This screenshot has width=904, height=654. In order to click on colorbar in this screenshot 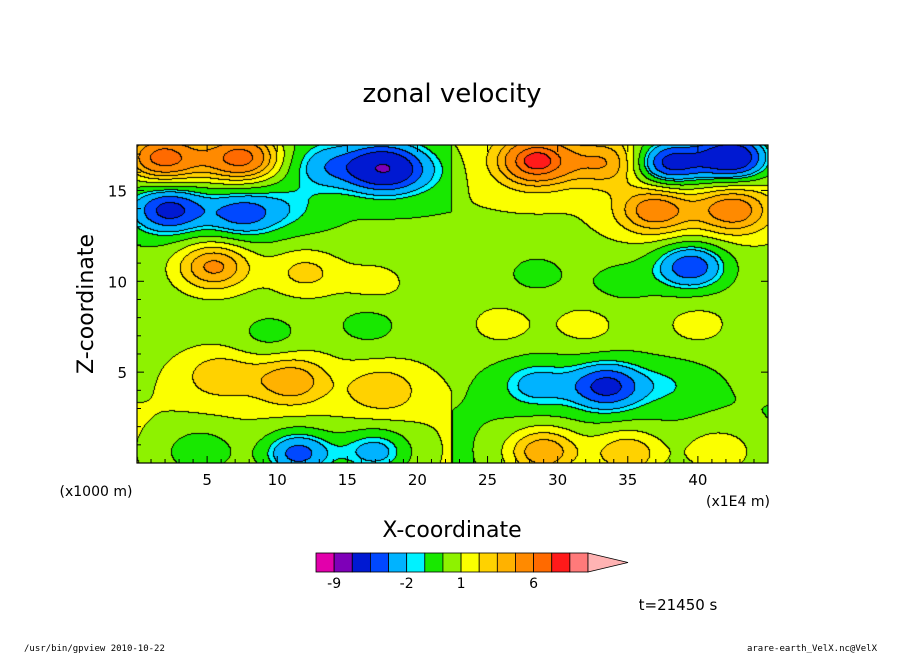, I will do `click(472, 562)`.